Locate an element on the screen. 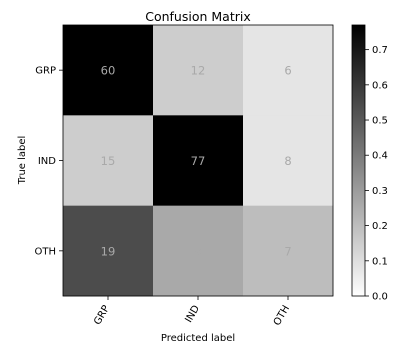 Image resolution: width=398 pixels, height=347 pixels. cell-value-label: 60 is located at coordinates (108, 71).